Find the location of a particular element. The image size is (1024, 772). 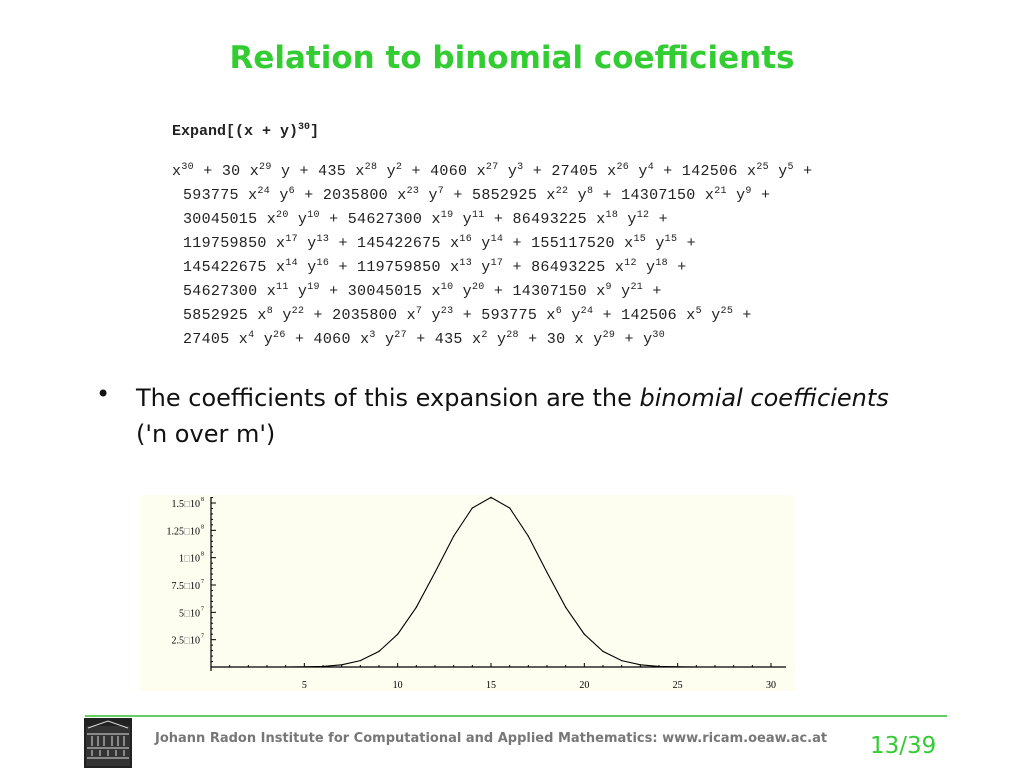

y-tick-label: 1□10 is located at coordinates (189, 559).